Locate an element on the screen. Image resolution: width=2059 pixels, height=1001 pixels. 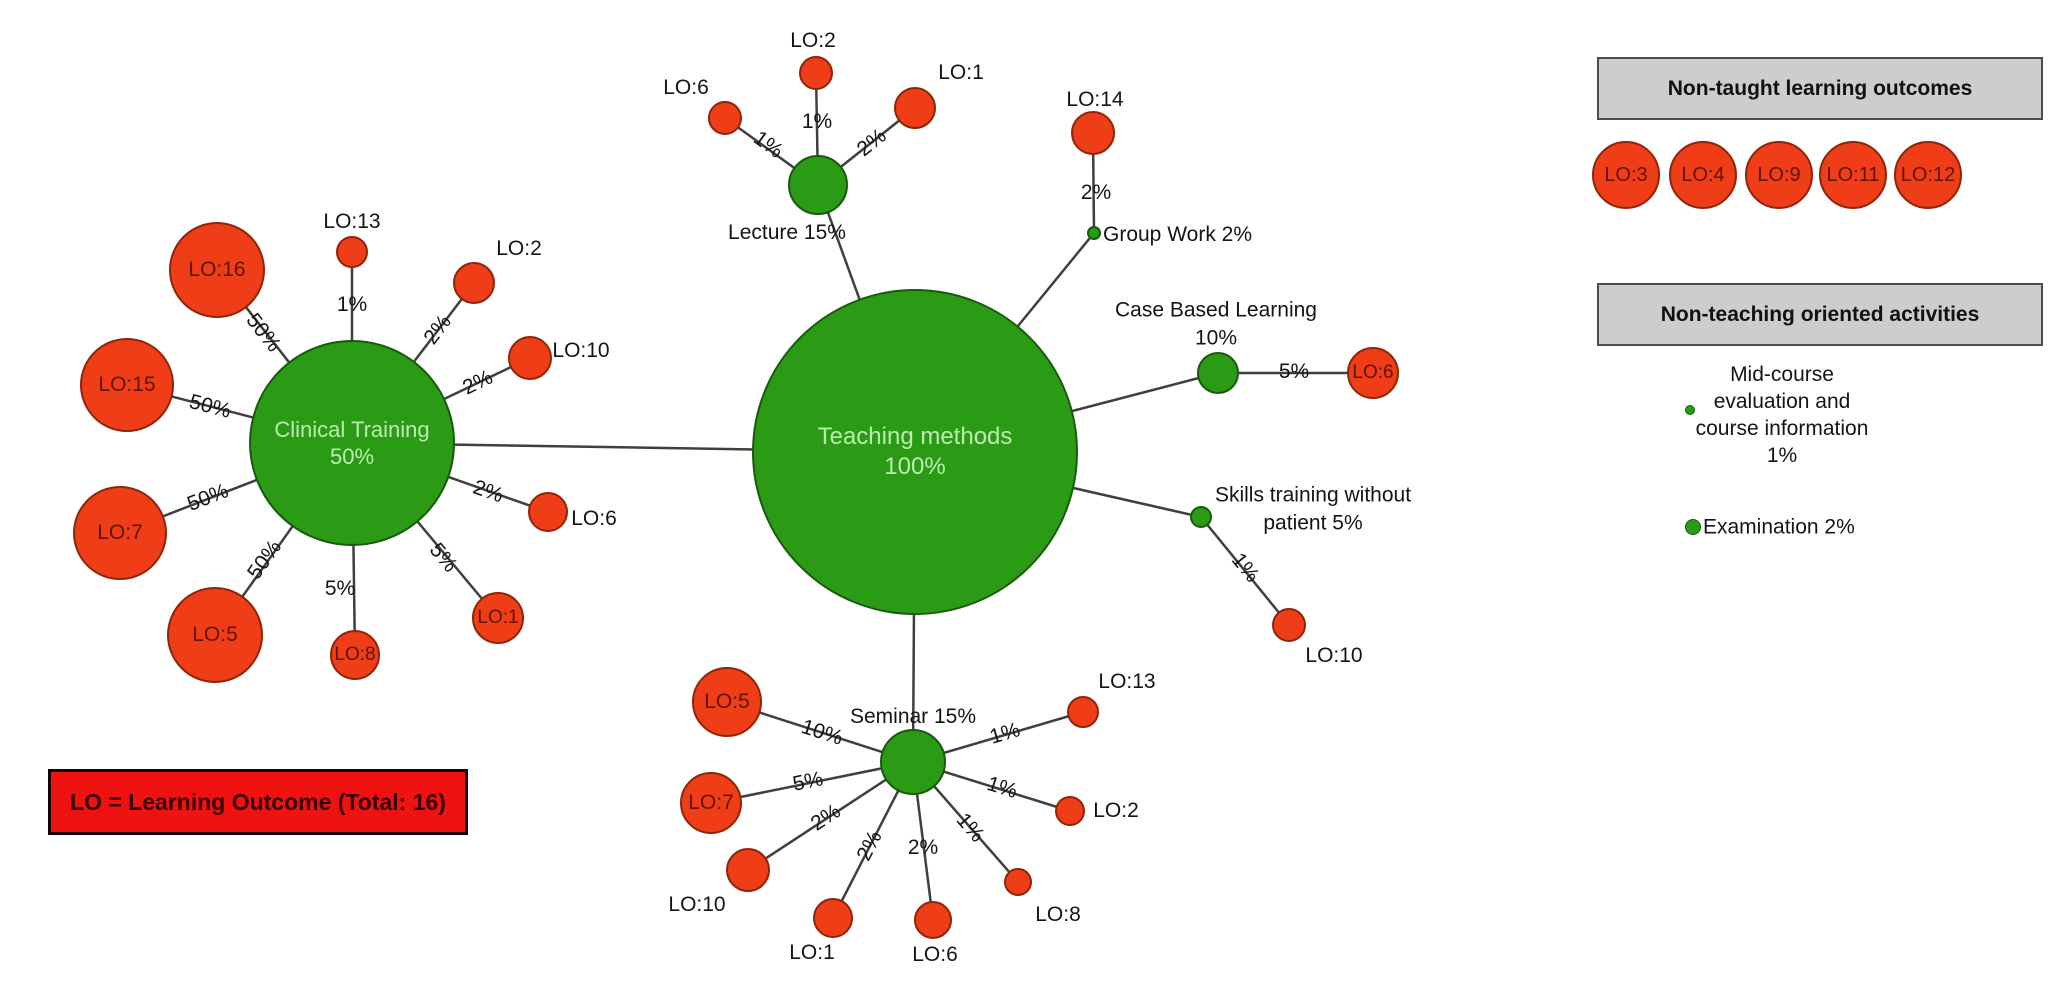
node-c5-circle: LO:5 is located at coordinates (215, 635).